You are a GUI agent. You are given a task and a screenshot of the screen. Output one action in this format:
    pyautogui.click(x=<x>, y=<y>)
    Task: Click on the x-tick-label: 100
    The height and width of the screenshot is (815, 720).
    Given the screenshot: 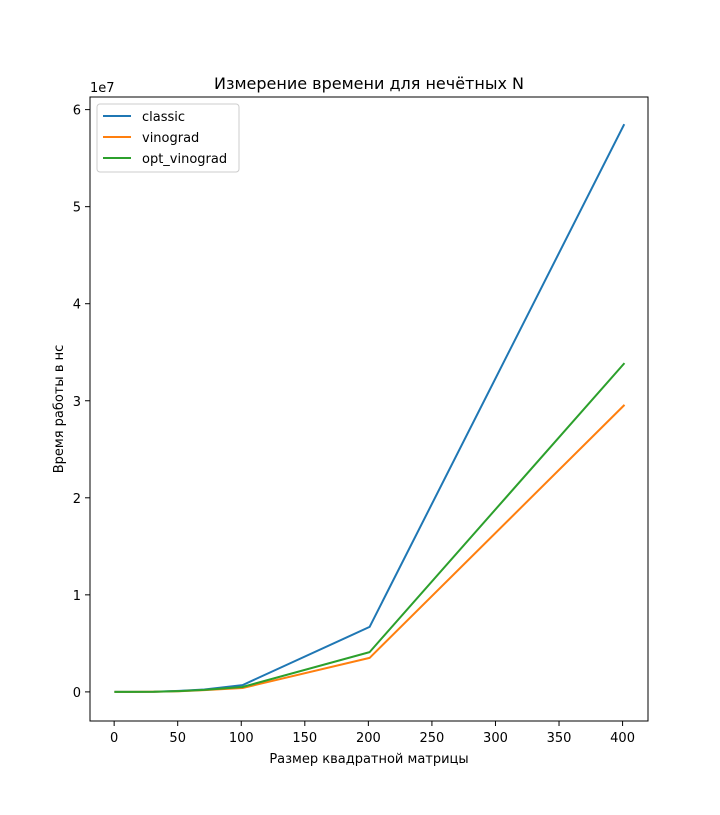 What is the action you would take?
    pyautogui.click(x=241, y=738)
    